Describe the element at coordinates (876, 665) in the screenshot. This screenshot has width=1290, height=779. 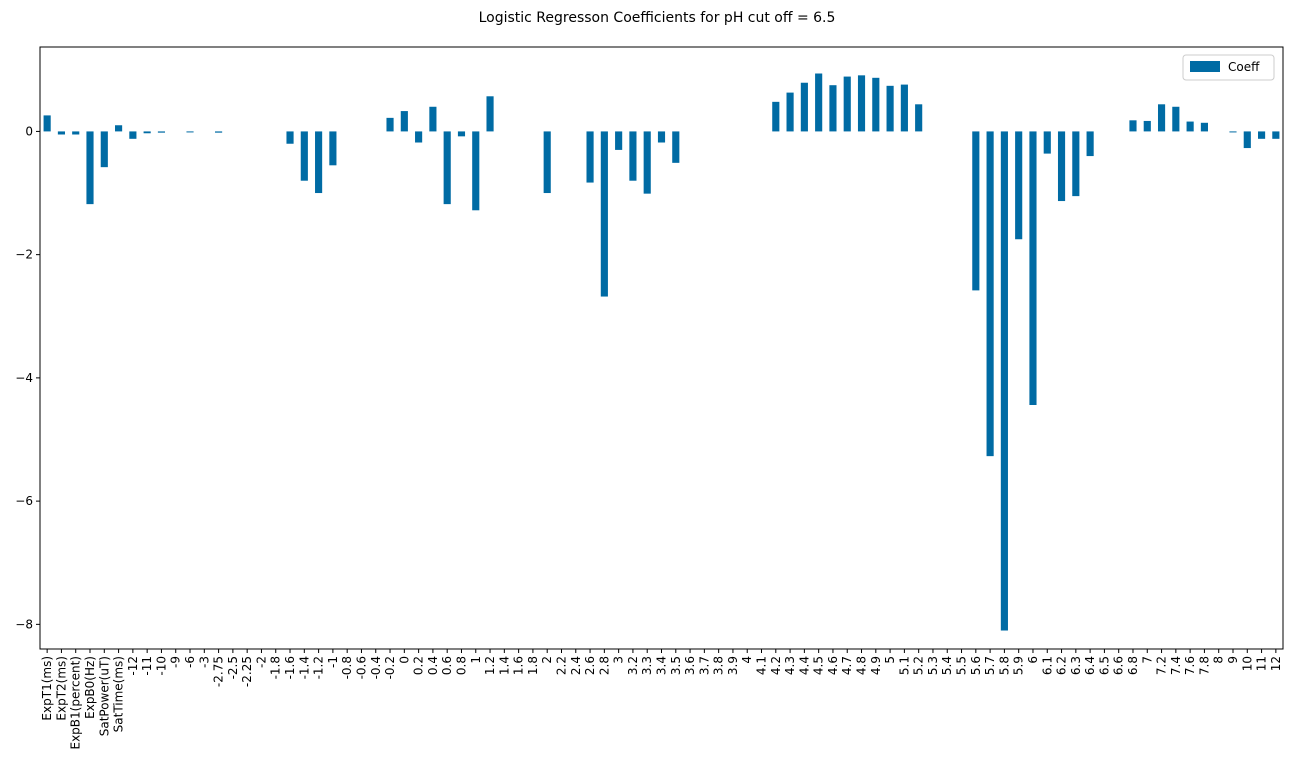
I see `x-tick-label: 4.9` at that location.